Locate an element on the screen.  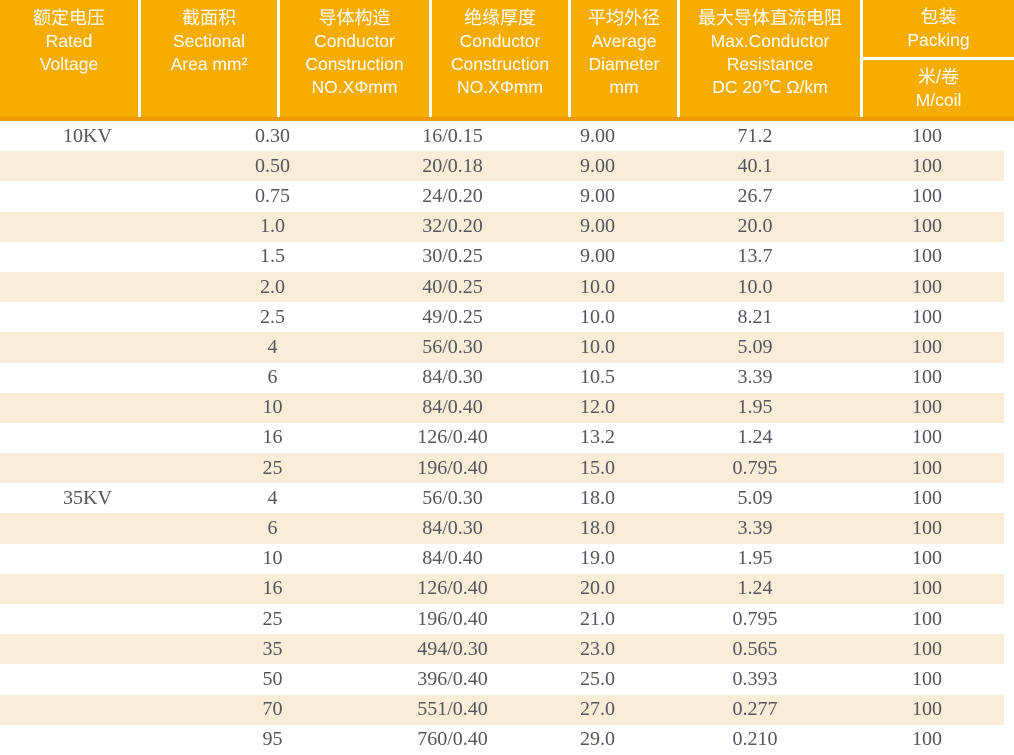
area-cell: 0.75 is located at coordinates (272, 195).